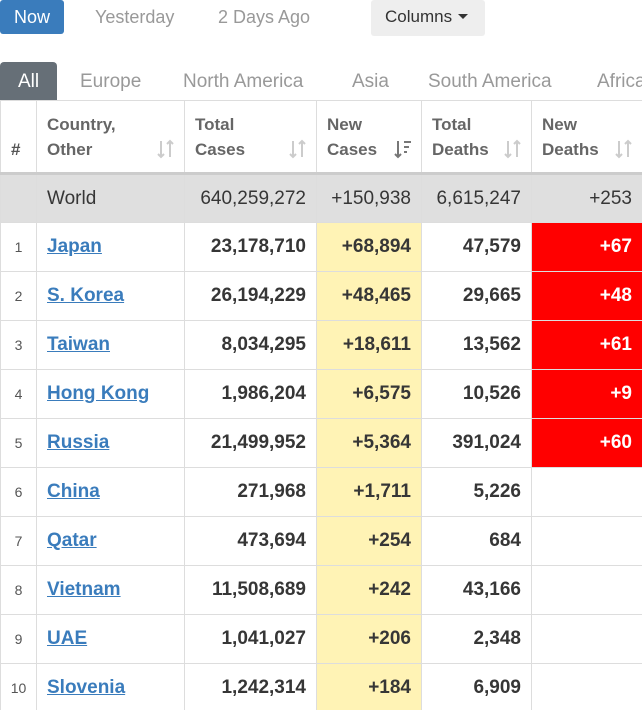 The width and height of the screenshot is (642, 710). What do you see at coordinates (369, 492) in the screenshot?
I see `new-cases-cell: +1,711` at bounding box center [369, 492].